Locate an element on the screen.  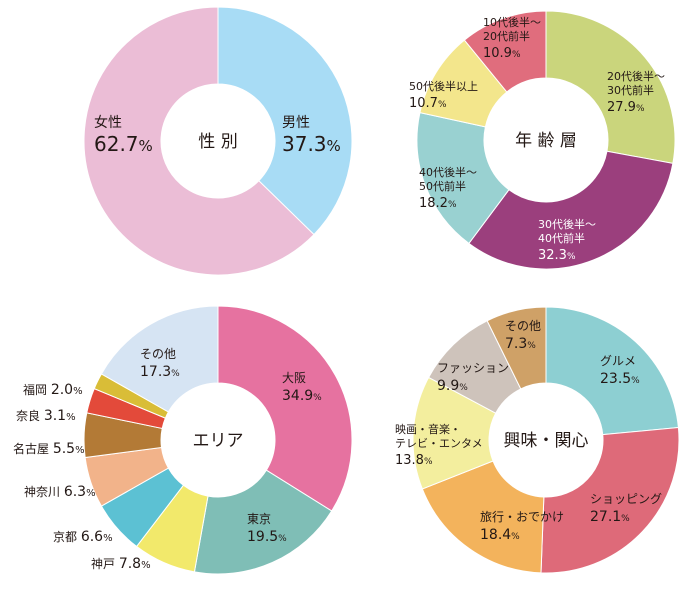
slice-label-2-2: 神戸 7.8% is located at coordinates (121, 564).